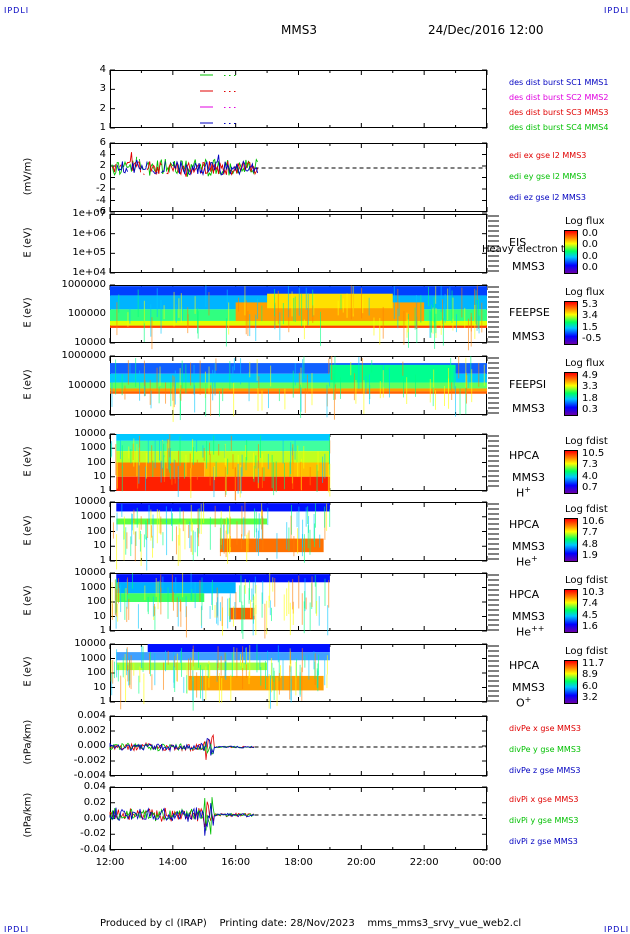 The image size is (630, 934). I want to click on ytick-label-burst: 1, so click(102, 127).